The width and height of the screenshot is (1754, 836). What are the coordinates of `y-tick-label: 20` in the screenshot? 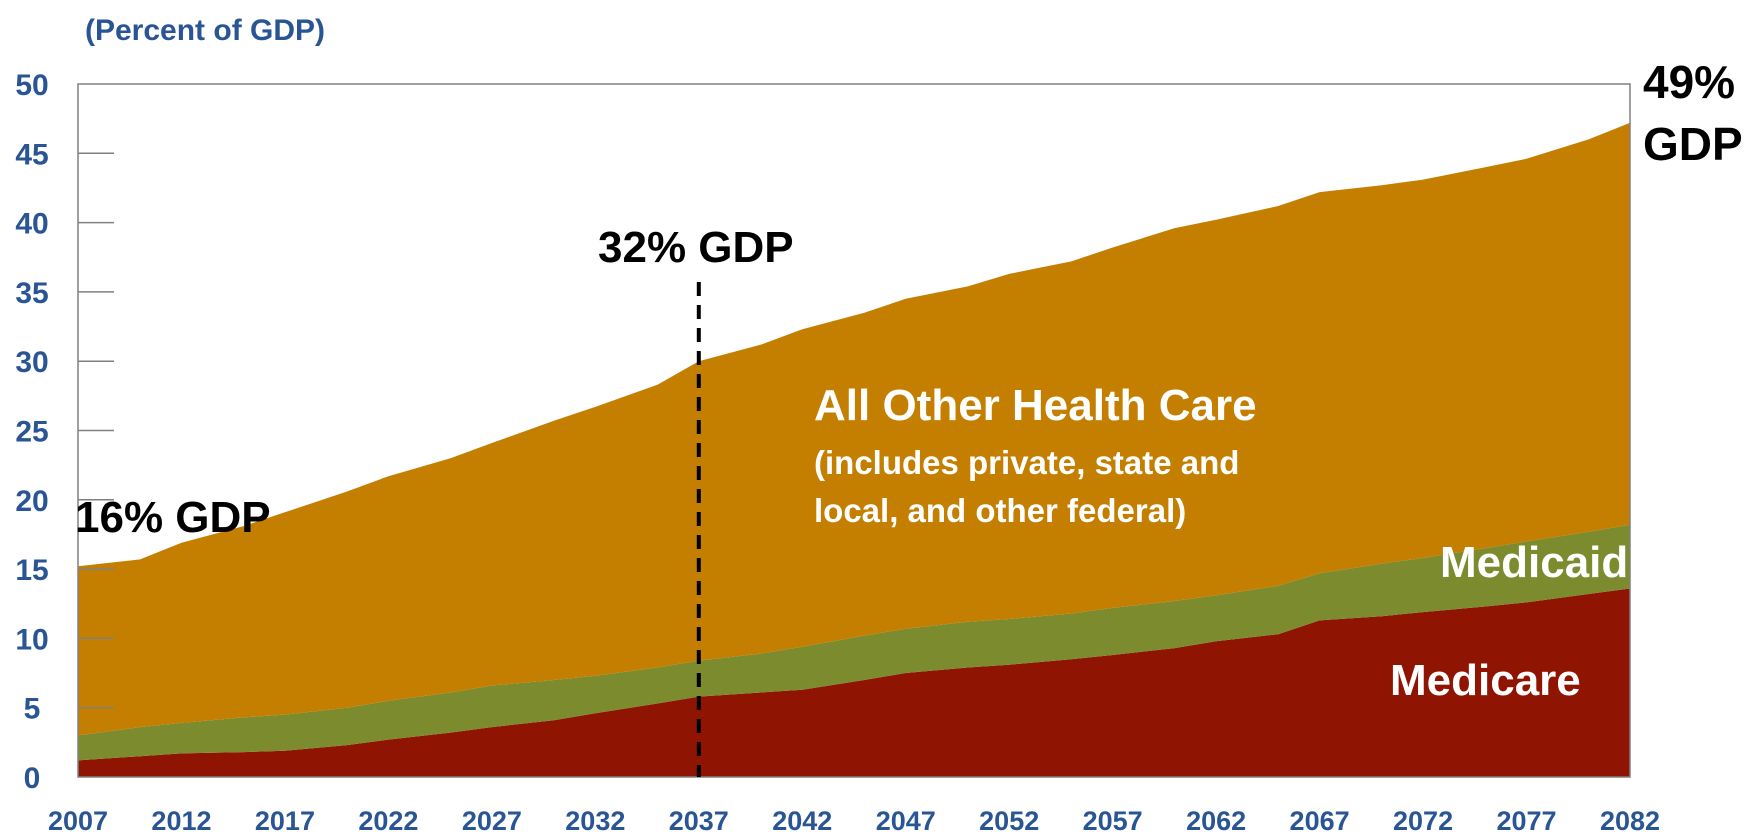 It's located at (31, 501).